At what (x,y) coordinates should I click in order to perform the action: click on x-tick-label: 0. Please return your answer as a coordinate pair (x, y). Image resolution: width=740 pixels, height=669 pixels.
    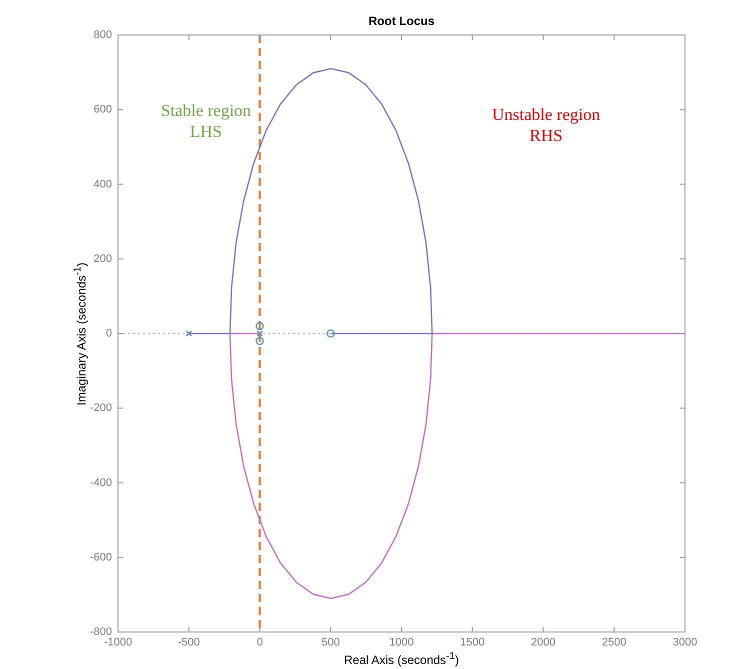
    Looking at the image, I should click on (259, 642).